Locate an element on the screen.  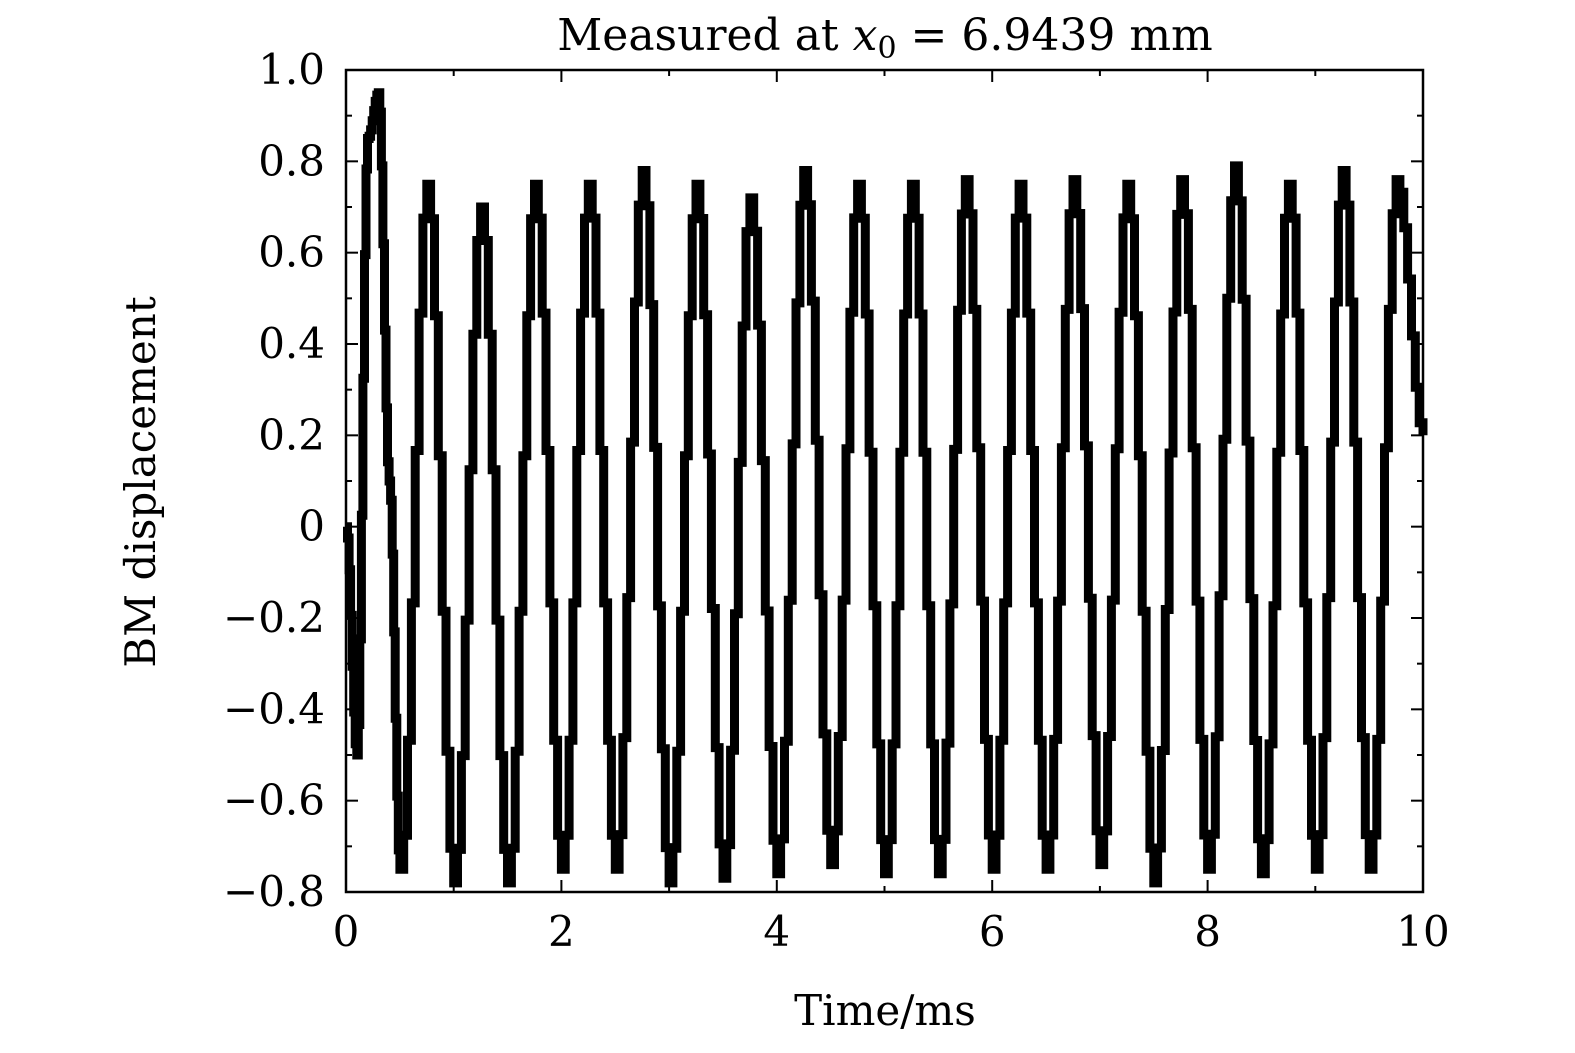
y-tick-label: 0.6 is located at coordinates (291, 252).